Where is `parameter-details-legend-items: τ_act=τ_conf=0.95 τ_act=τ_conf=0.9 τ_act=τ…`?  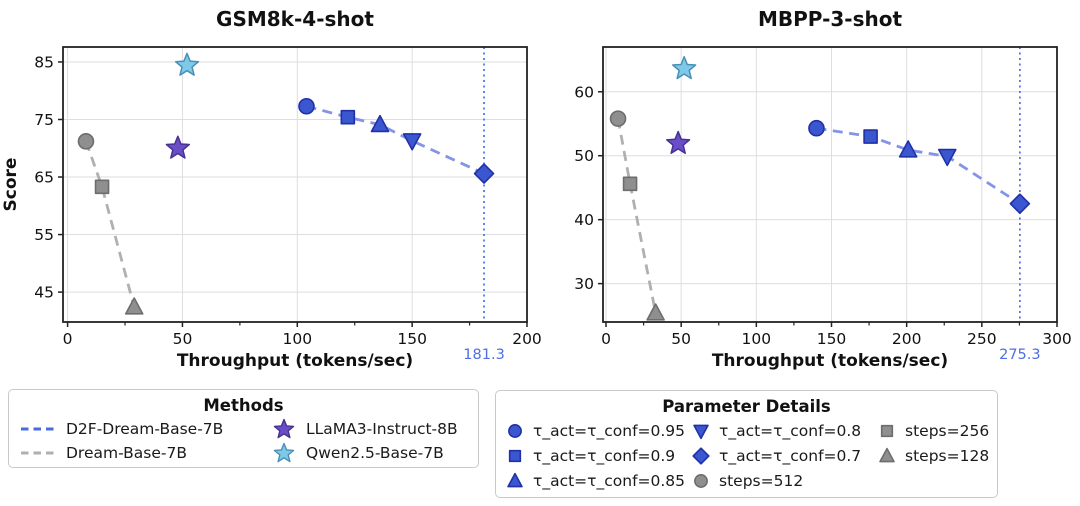
parameter-details-legend-items: τ_act=τ_conf=0.95 τ_act=τ_conf=0.9 τ_act=τ… is located at coordinates (747, 455).